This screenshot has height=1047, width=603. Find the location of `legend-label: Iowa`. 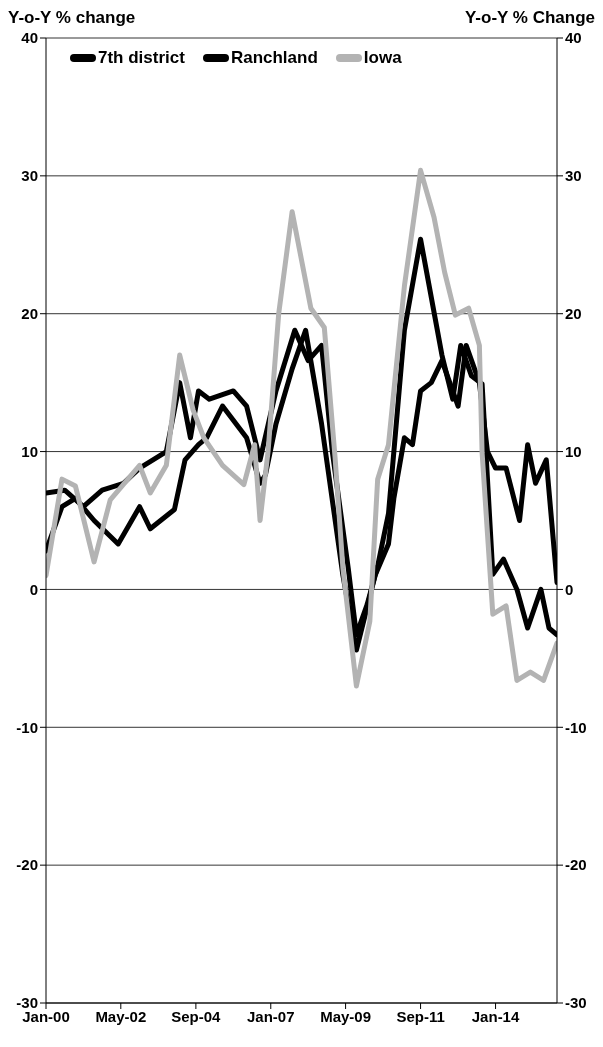

legend-label: Iowa is located at coordinates (382, 58).